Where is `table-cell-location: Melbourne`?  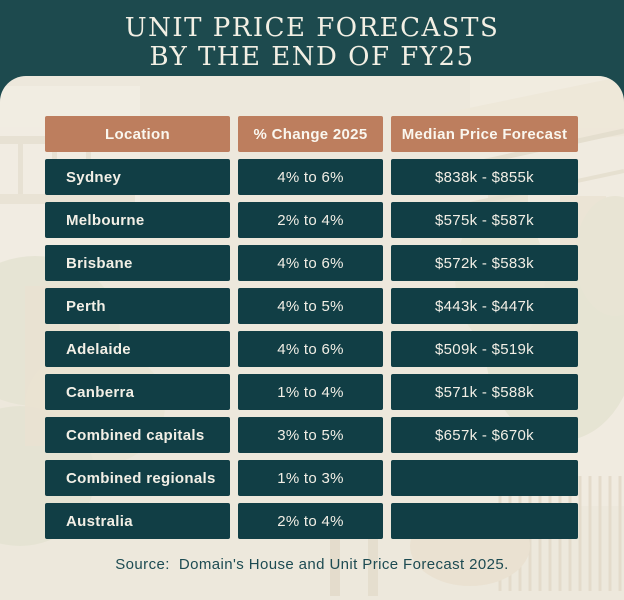 table-cell-location: Melbourne is located at coordinates (137, 220).